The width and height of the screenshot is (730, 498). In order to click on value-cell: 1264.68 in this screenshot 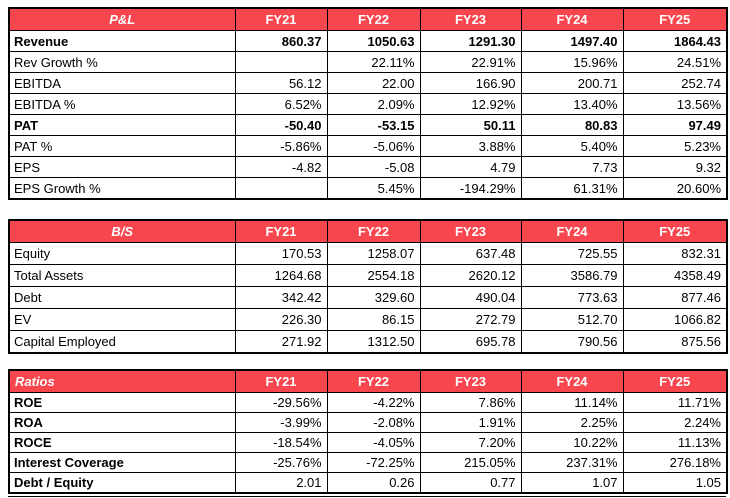, I will do `click(281, 275)`.